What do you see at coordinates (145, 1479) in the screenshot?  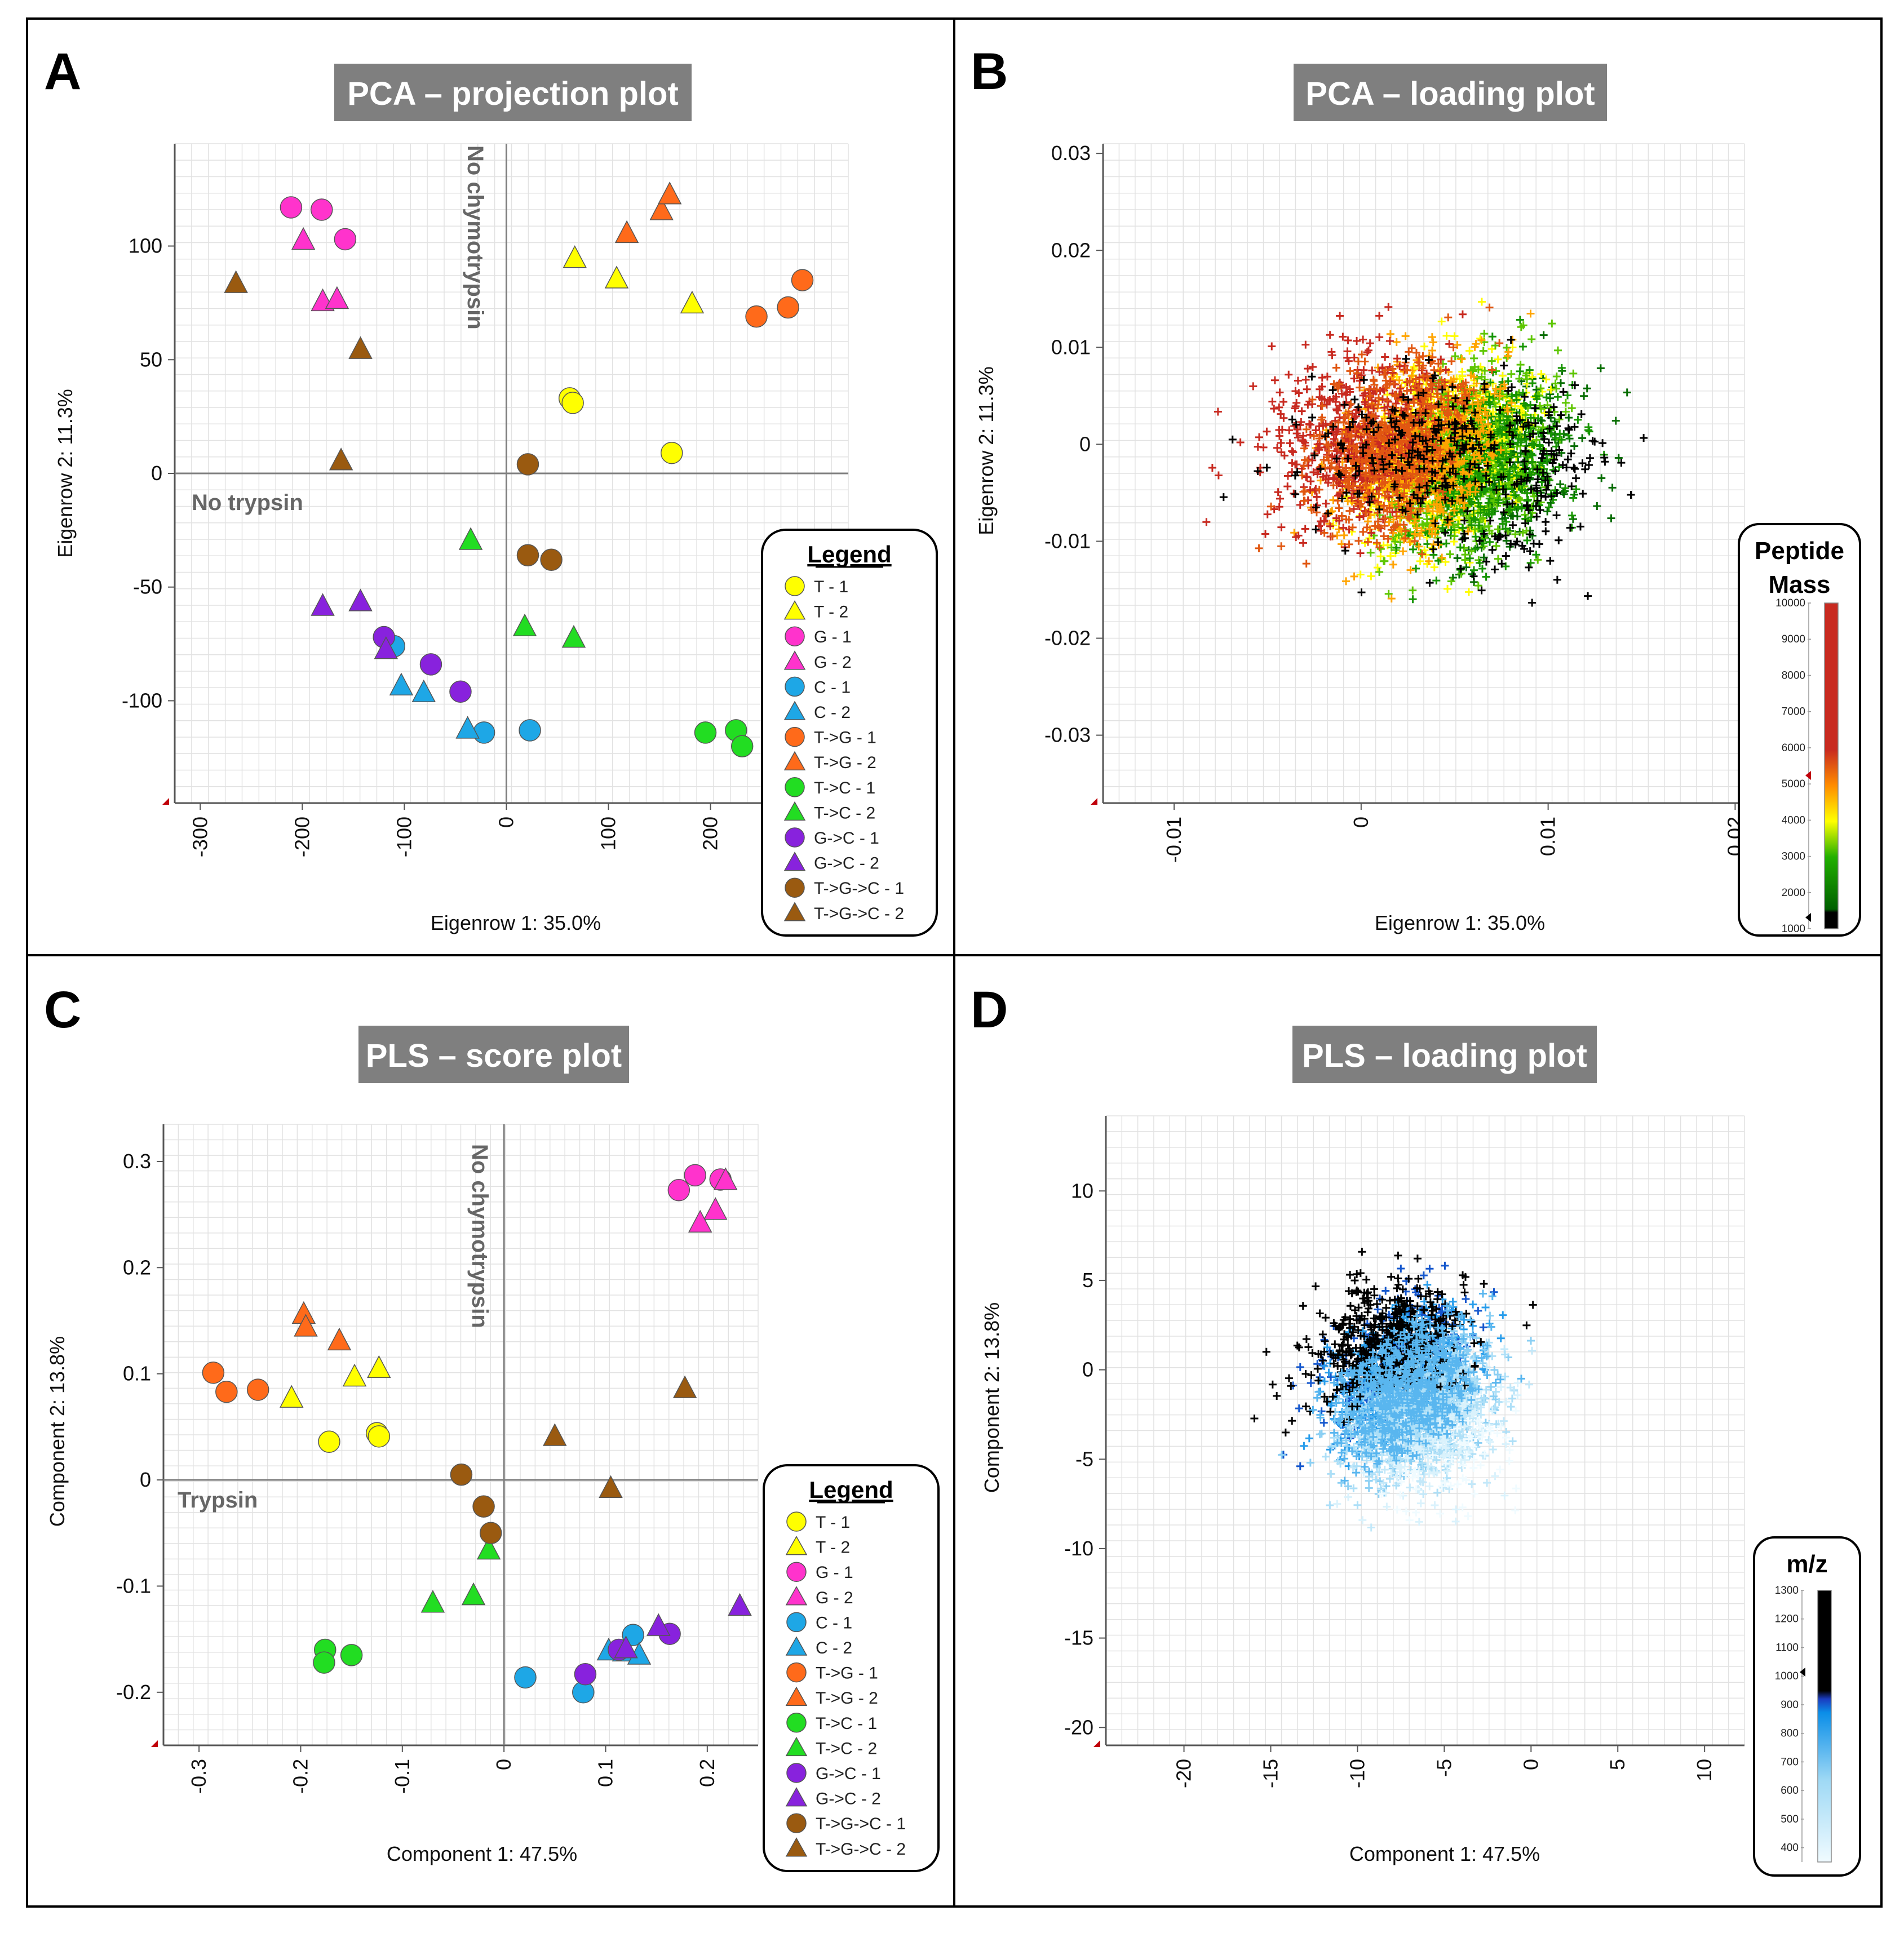 I see `panel-c-ytick-label: 0` at bounding box center [145, 1479].